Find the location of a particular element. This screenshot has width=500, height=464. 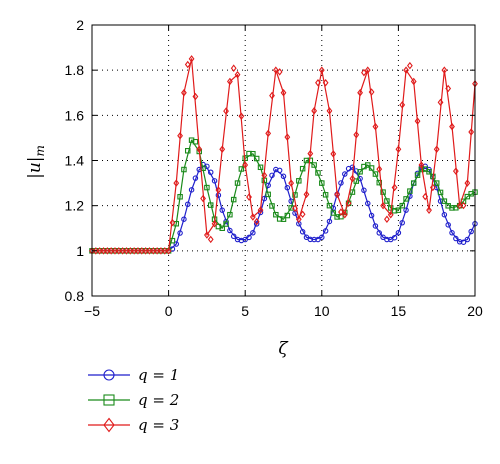

x-tick-label: 10 is located at coordinates (322, 311).